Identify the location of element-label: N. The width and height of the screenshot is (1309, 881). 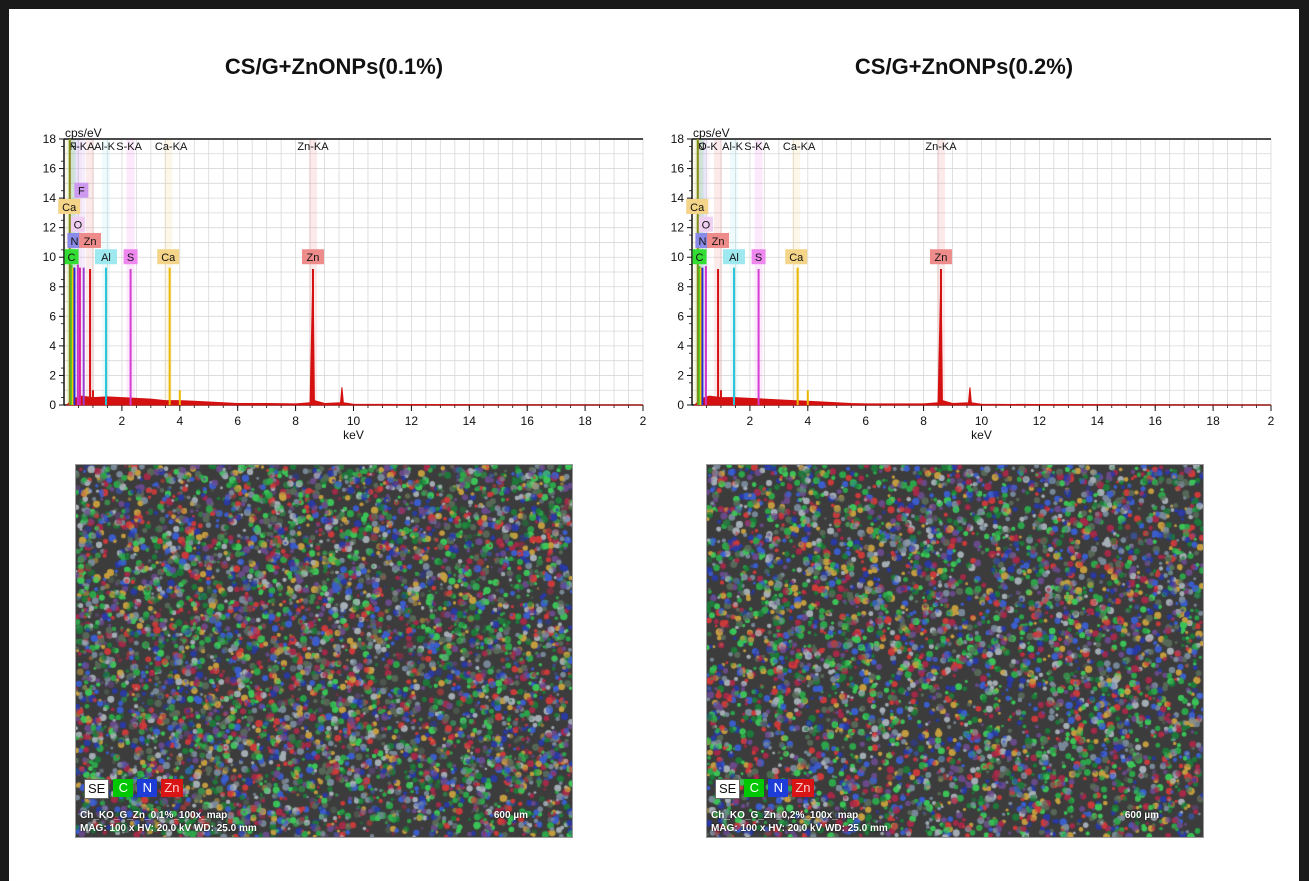
(702, 242).